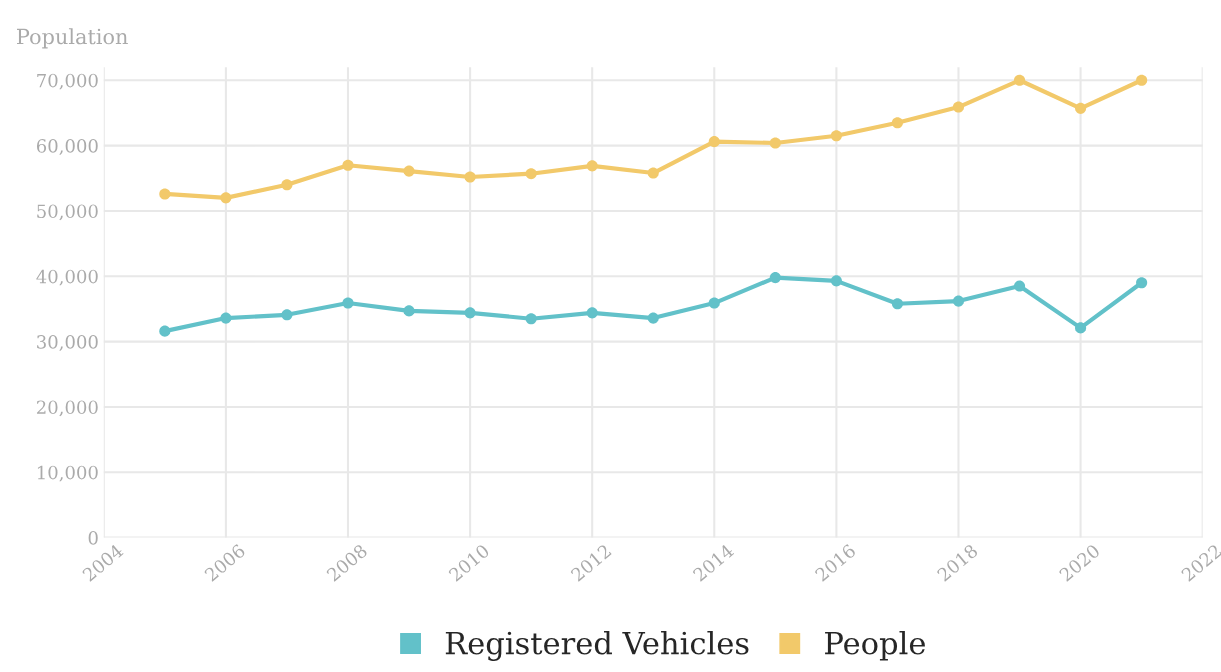 The height and width of the screenshot is (672, 1221). Describe the element at coordinates (597, 645) in the screenshot. I see `legend-label: Registered Vehicles` at that location.